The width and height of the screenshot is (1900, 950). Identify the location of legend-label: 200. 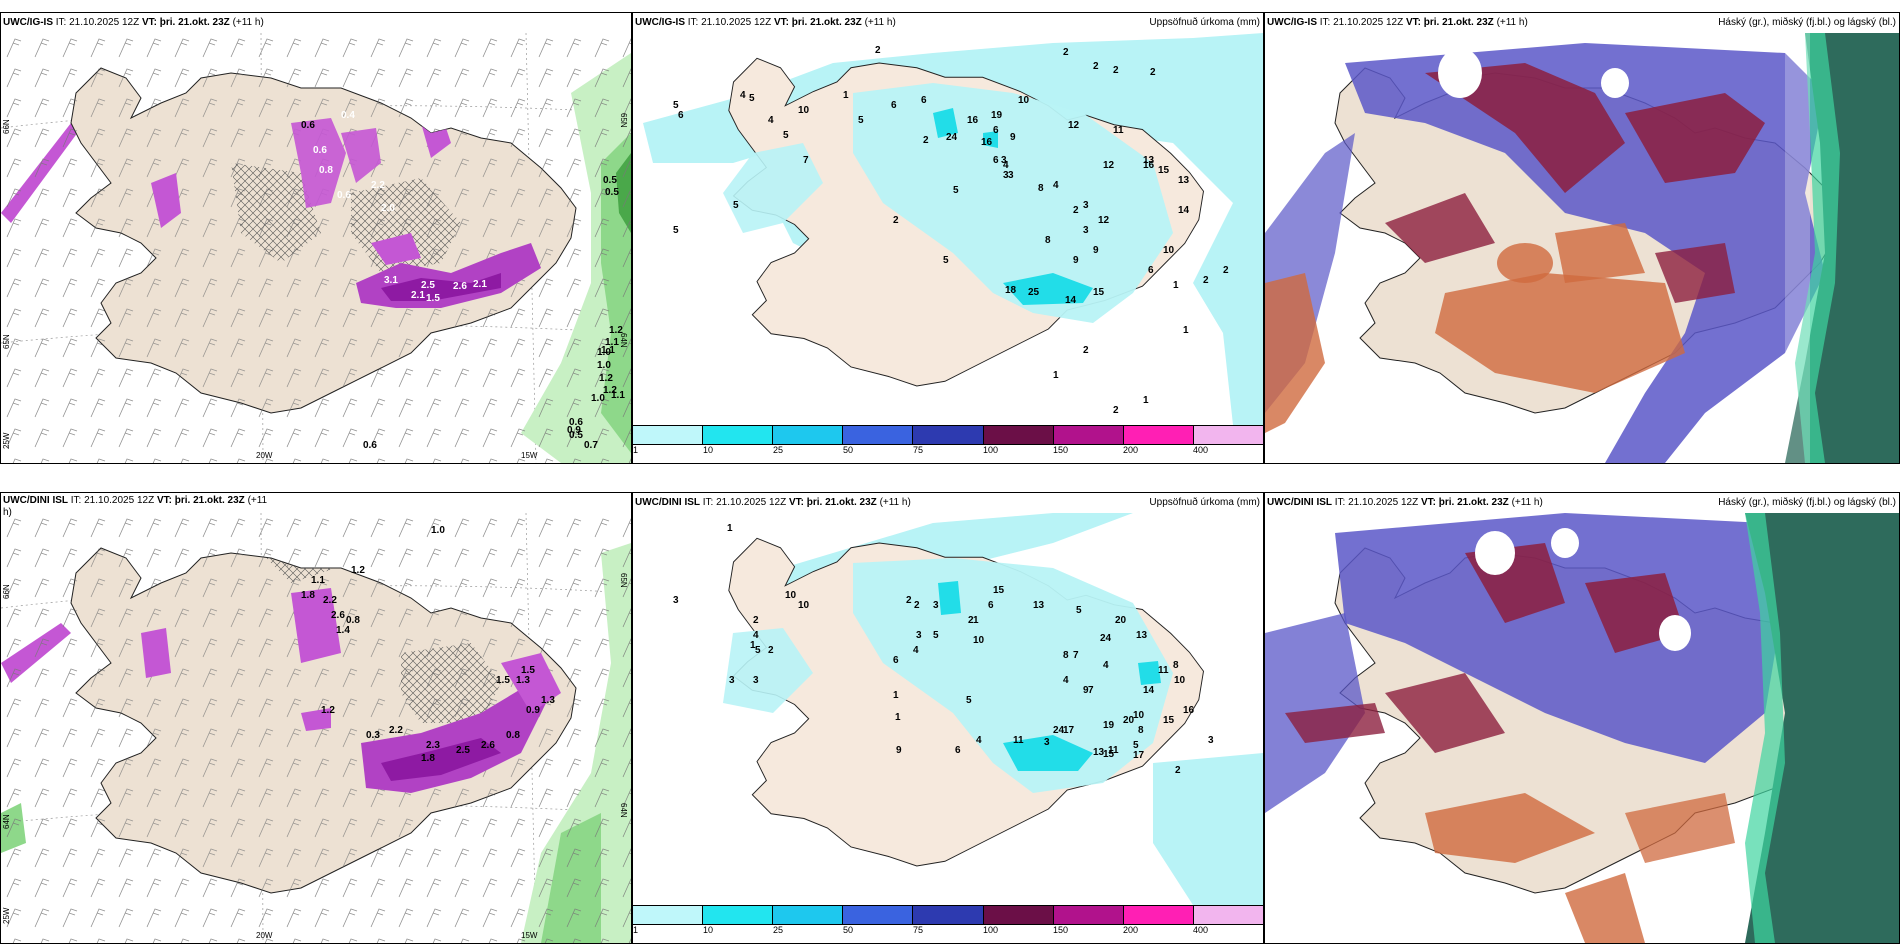
(1131, 450).